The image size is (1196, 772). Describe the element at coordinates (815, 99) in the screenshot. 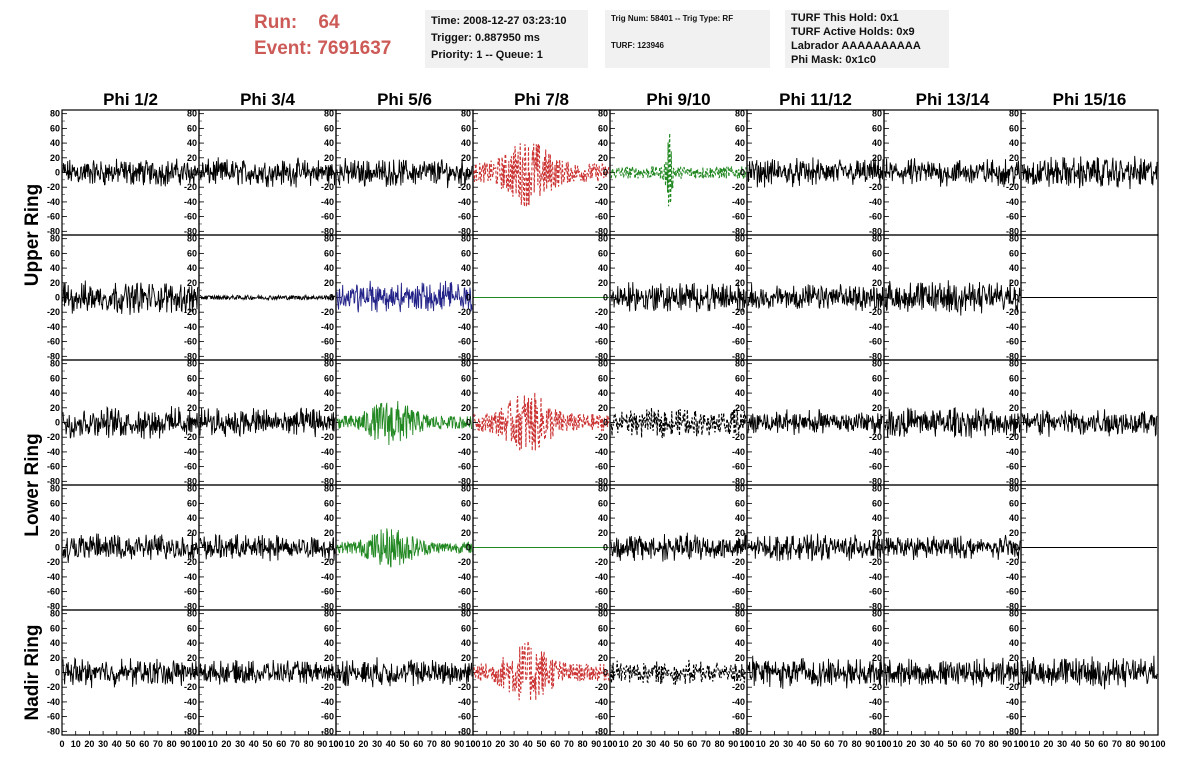

I see `column-header-5: Phi 11/12` at that location.